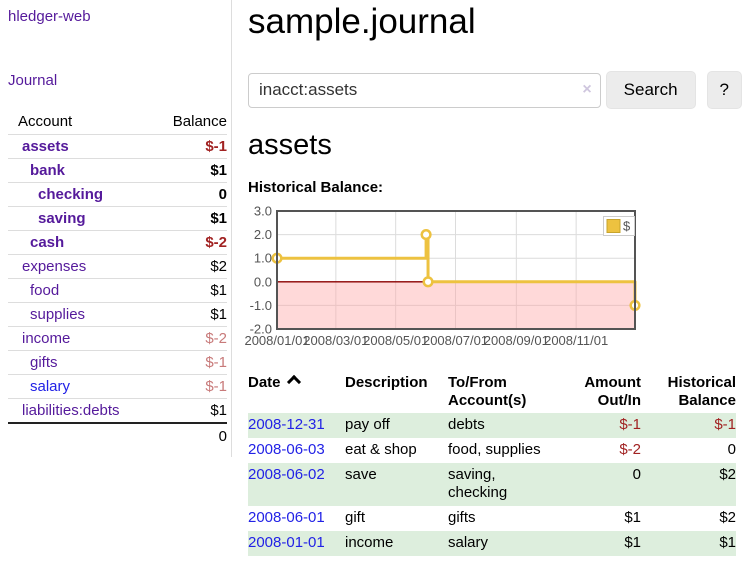 This screenshot has width=742, height=582. Describe the element at coordinates (386, 382) in the screenshot. I see `register-header-description: Description` at that location.